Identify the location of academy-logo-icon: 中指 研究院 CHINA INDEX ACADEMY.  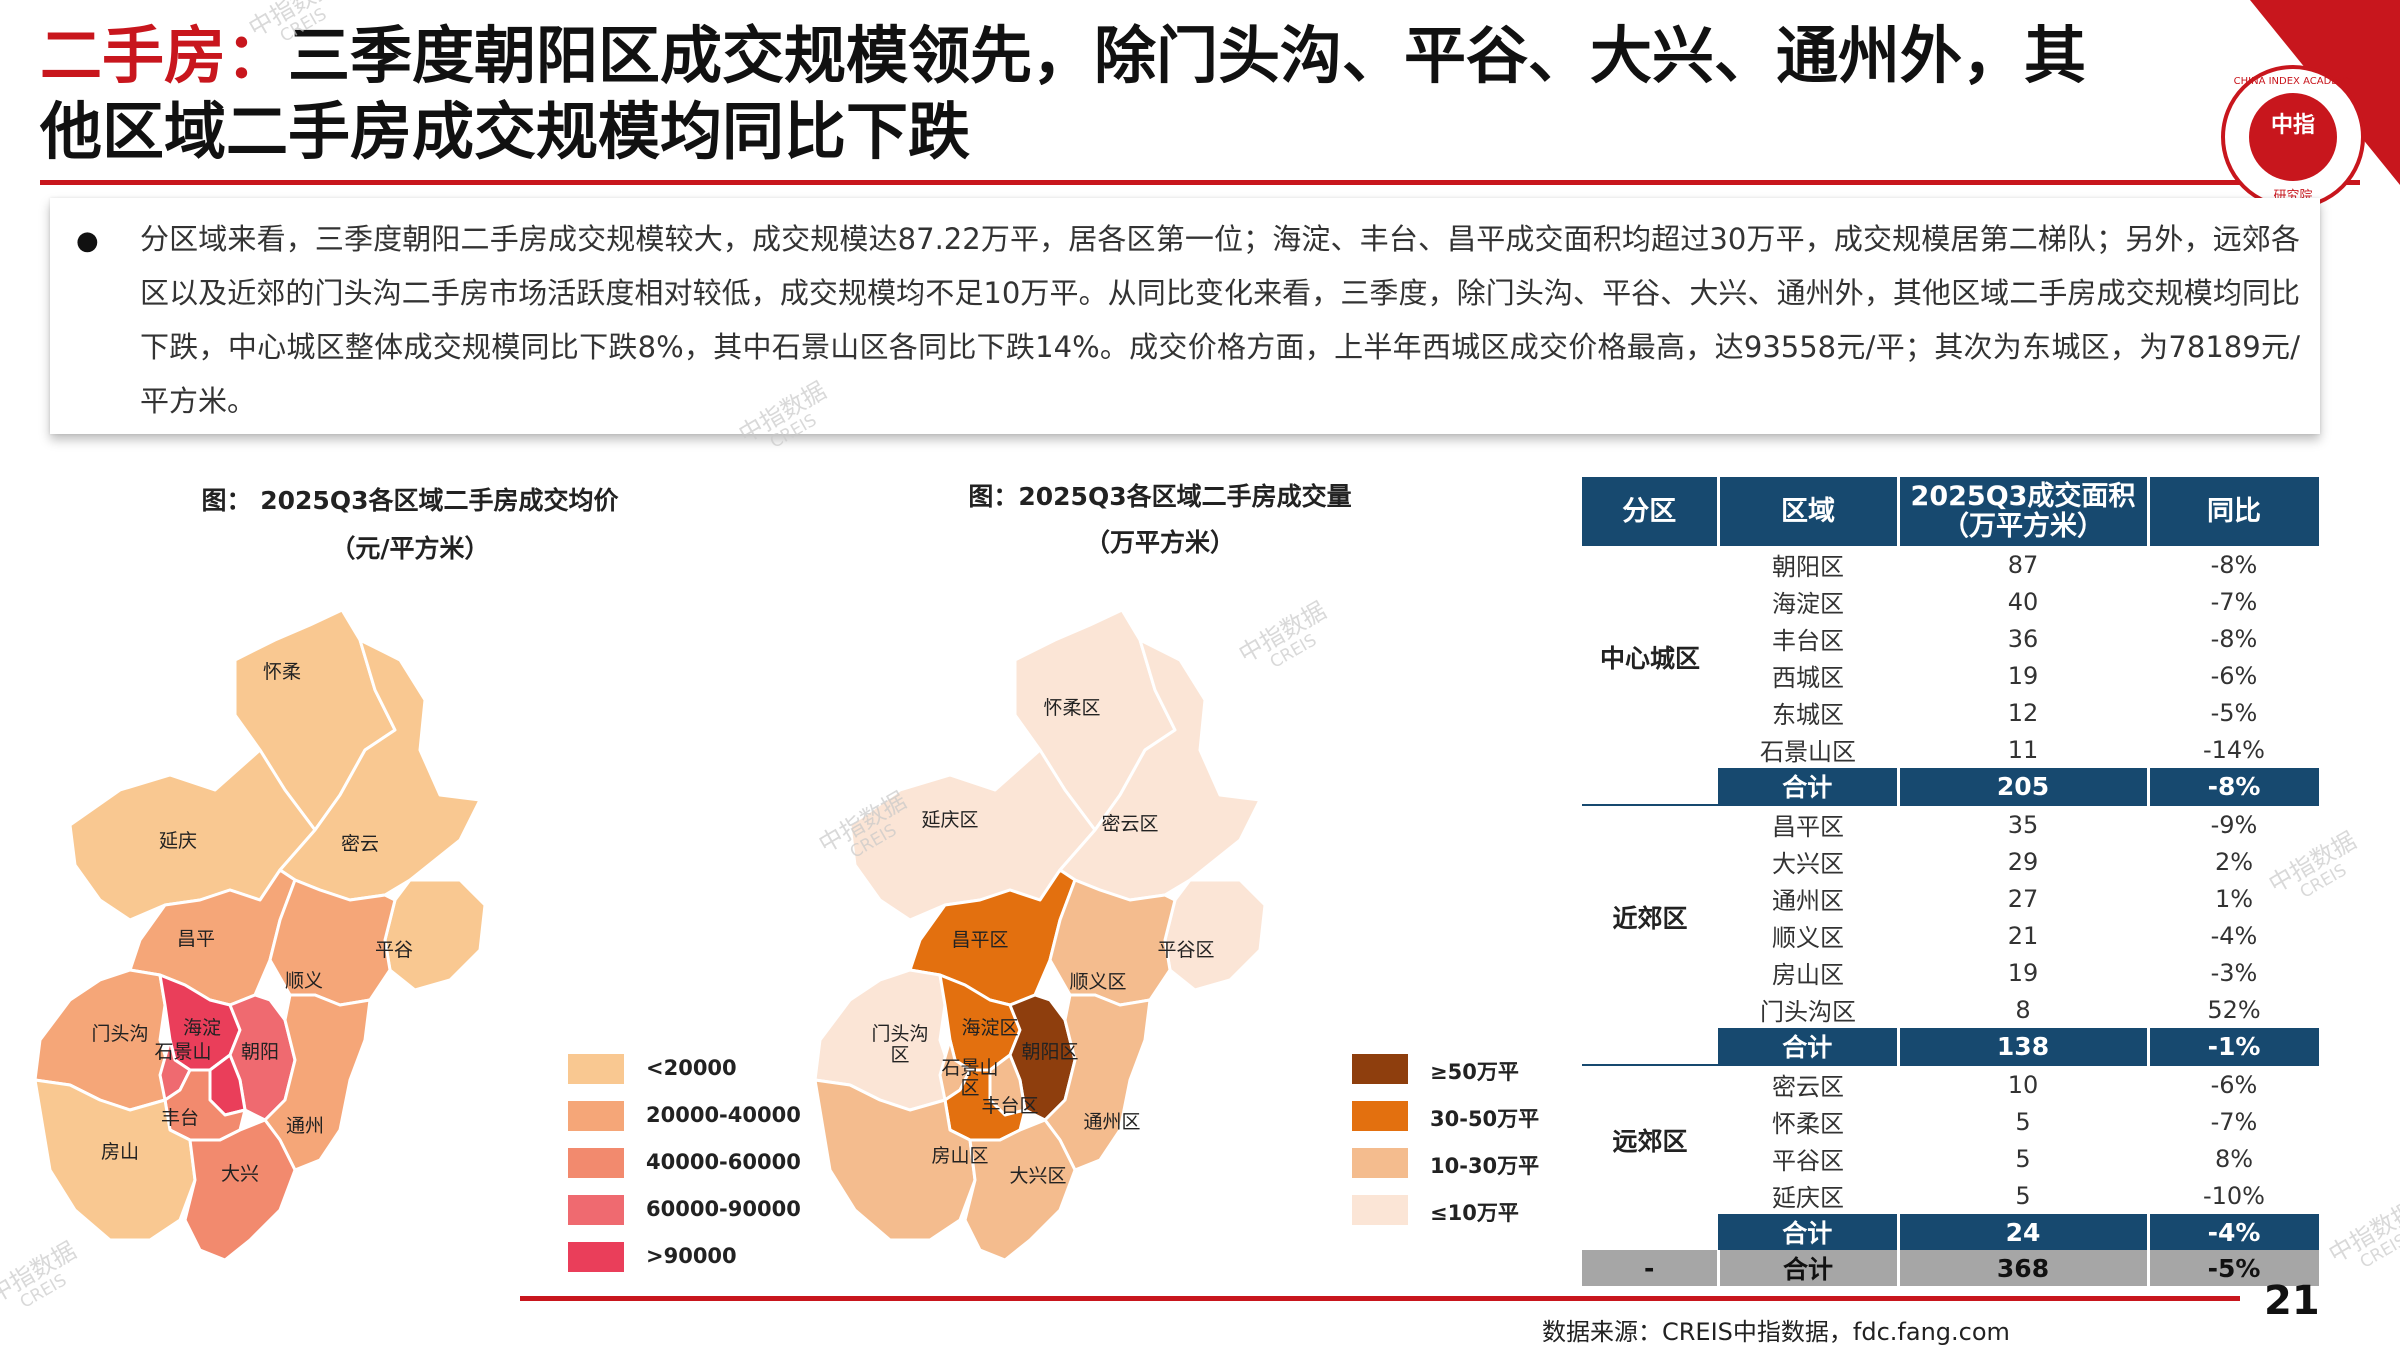
(2293, 137).